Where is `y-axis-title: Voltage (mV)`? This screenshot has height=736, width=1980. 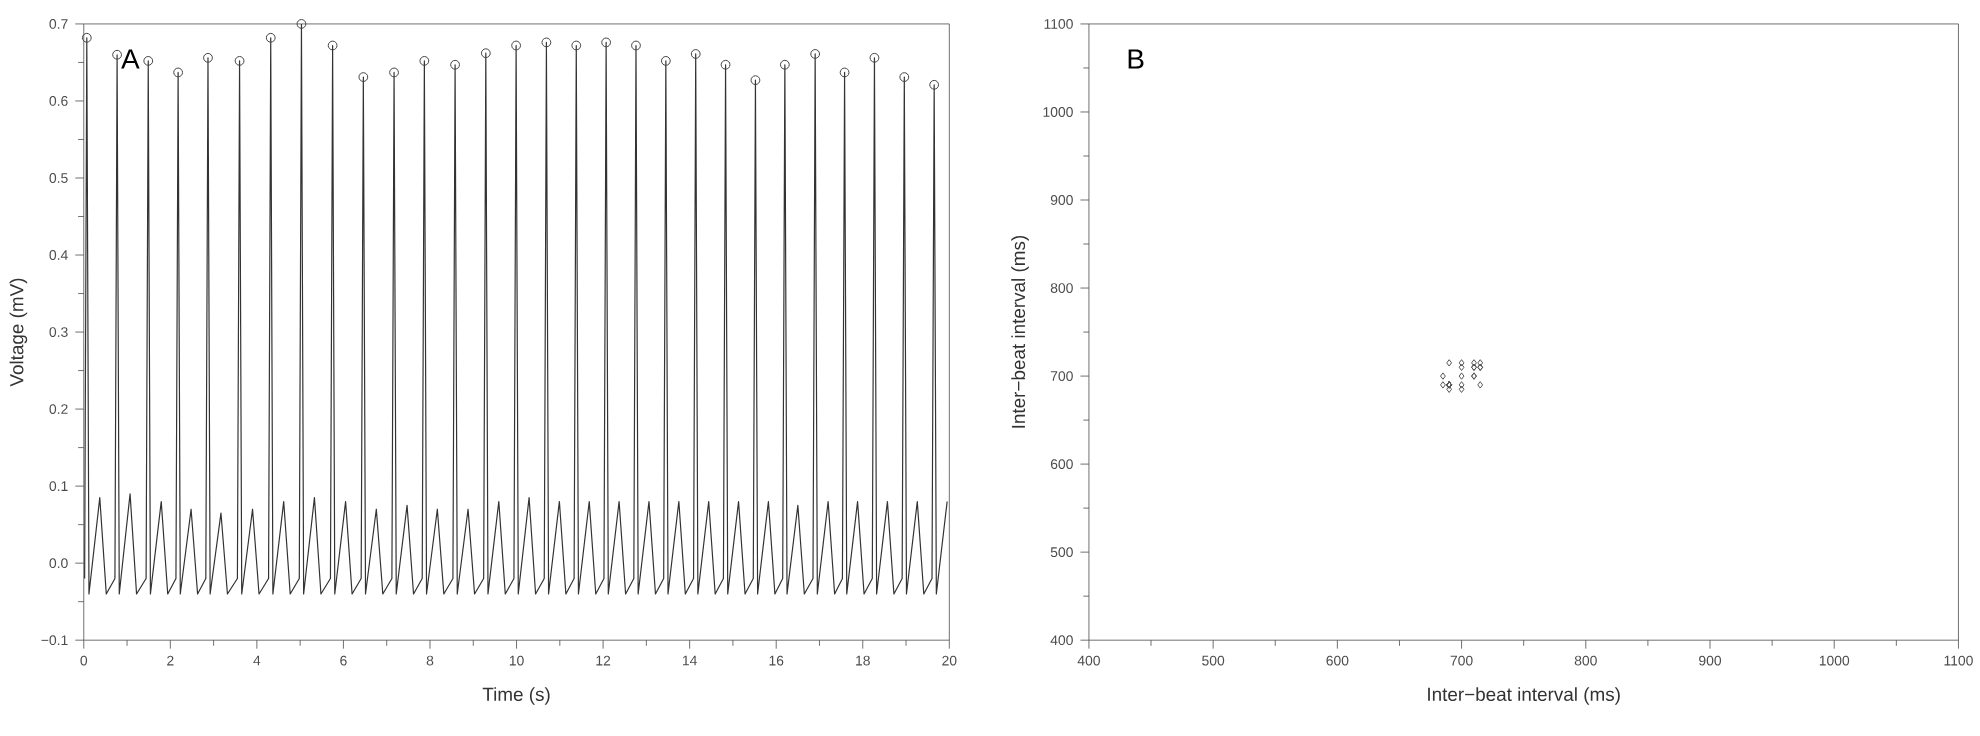
y-axis-title: Voltage (mV) is located at coordinates (18, 332).